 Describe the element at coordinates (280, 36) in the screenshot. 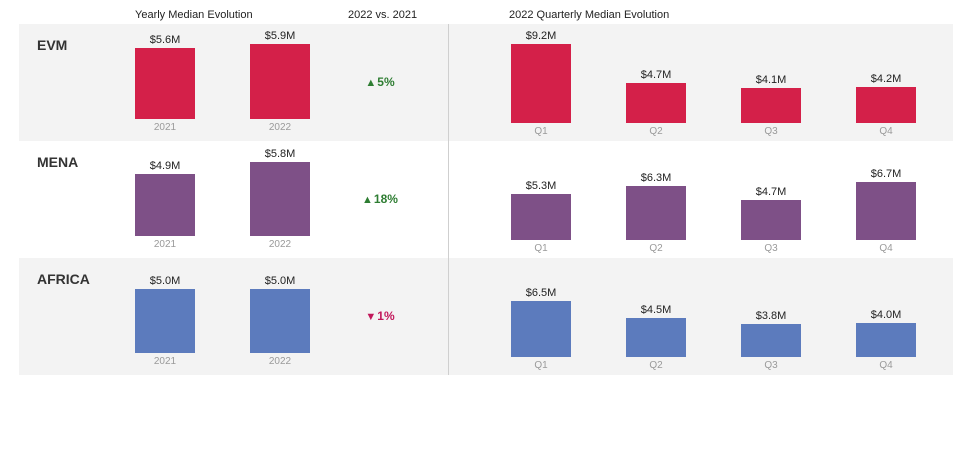

I see `yearly-value-label: $5.9M` at that location.